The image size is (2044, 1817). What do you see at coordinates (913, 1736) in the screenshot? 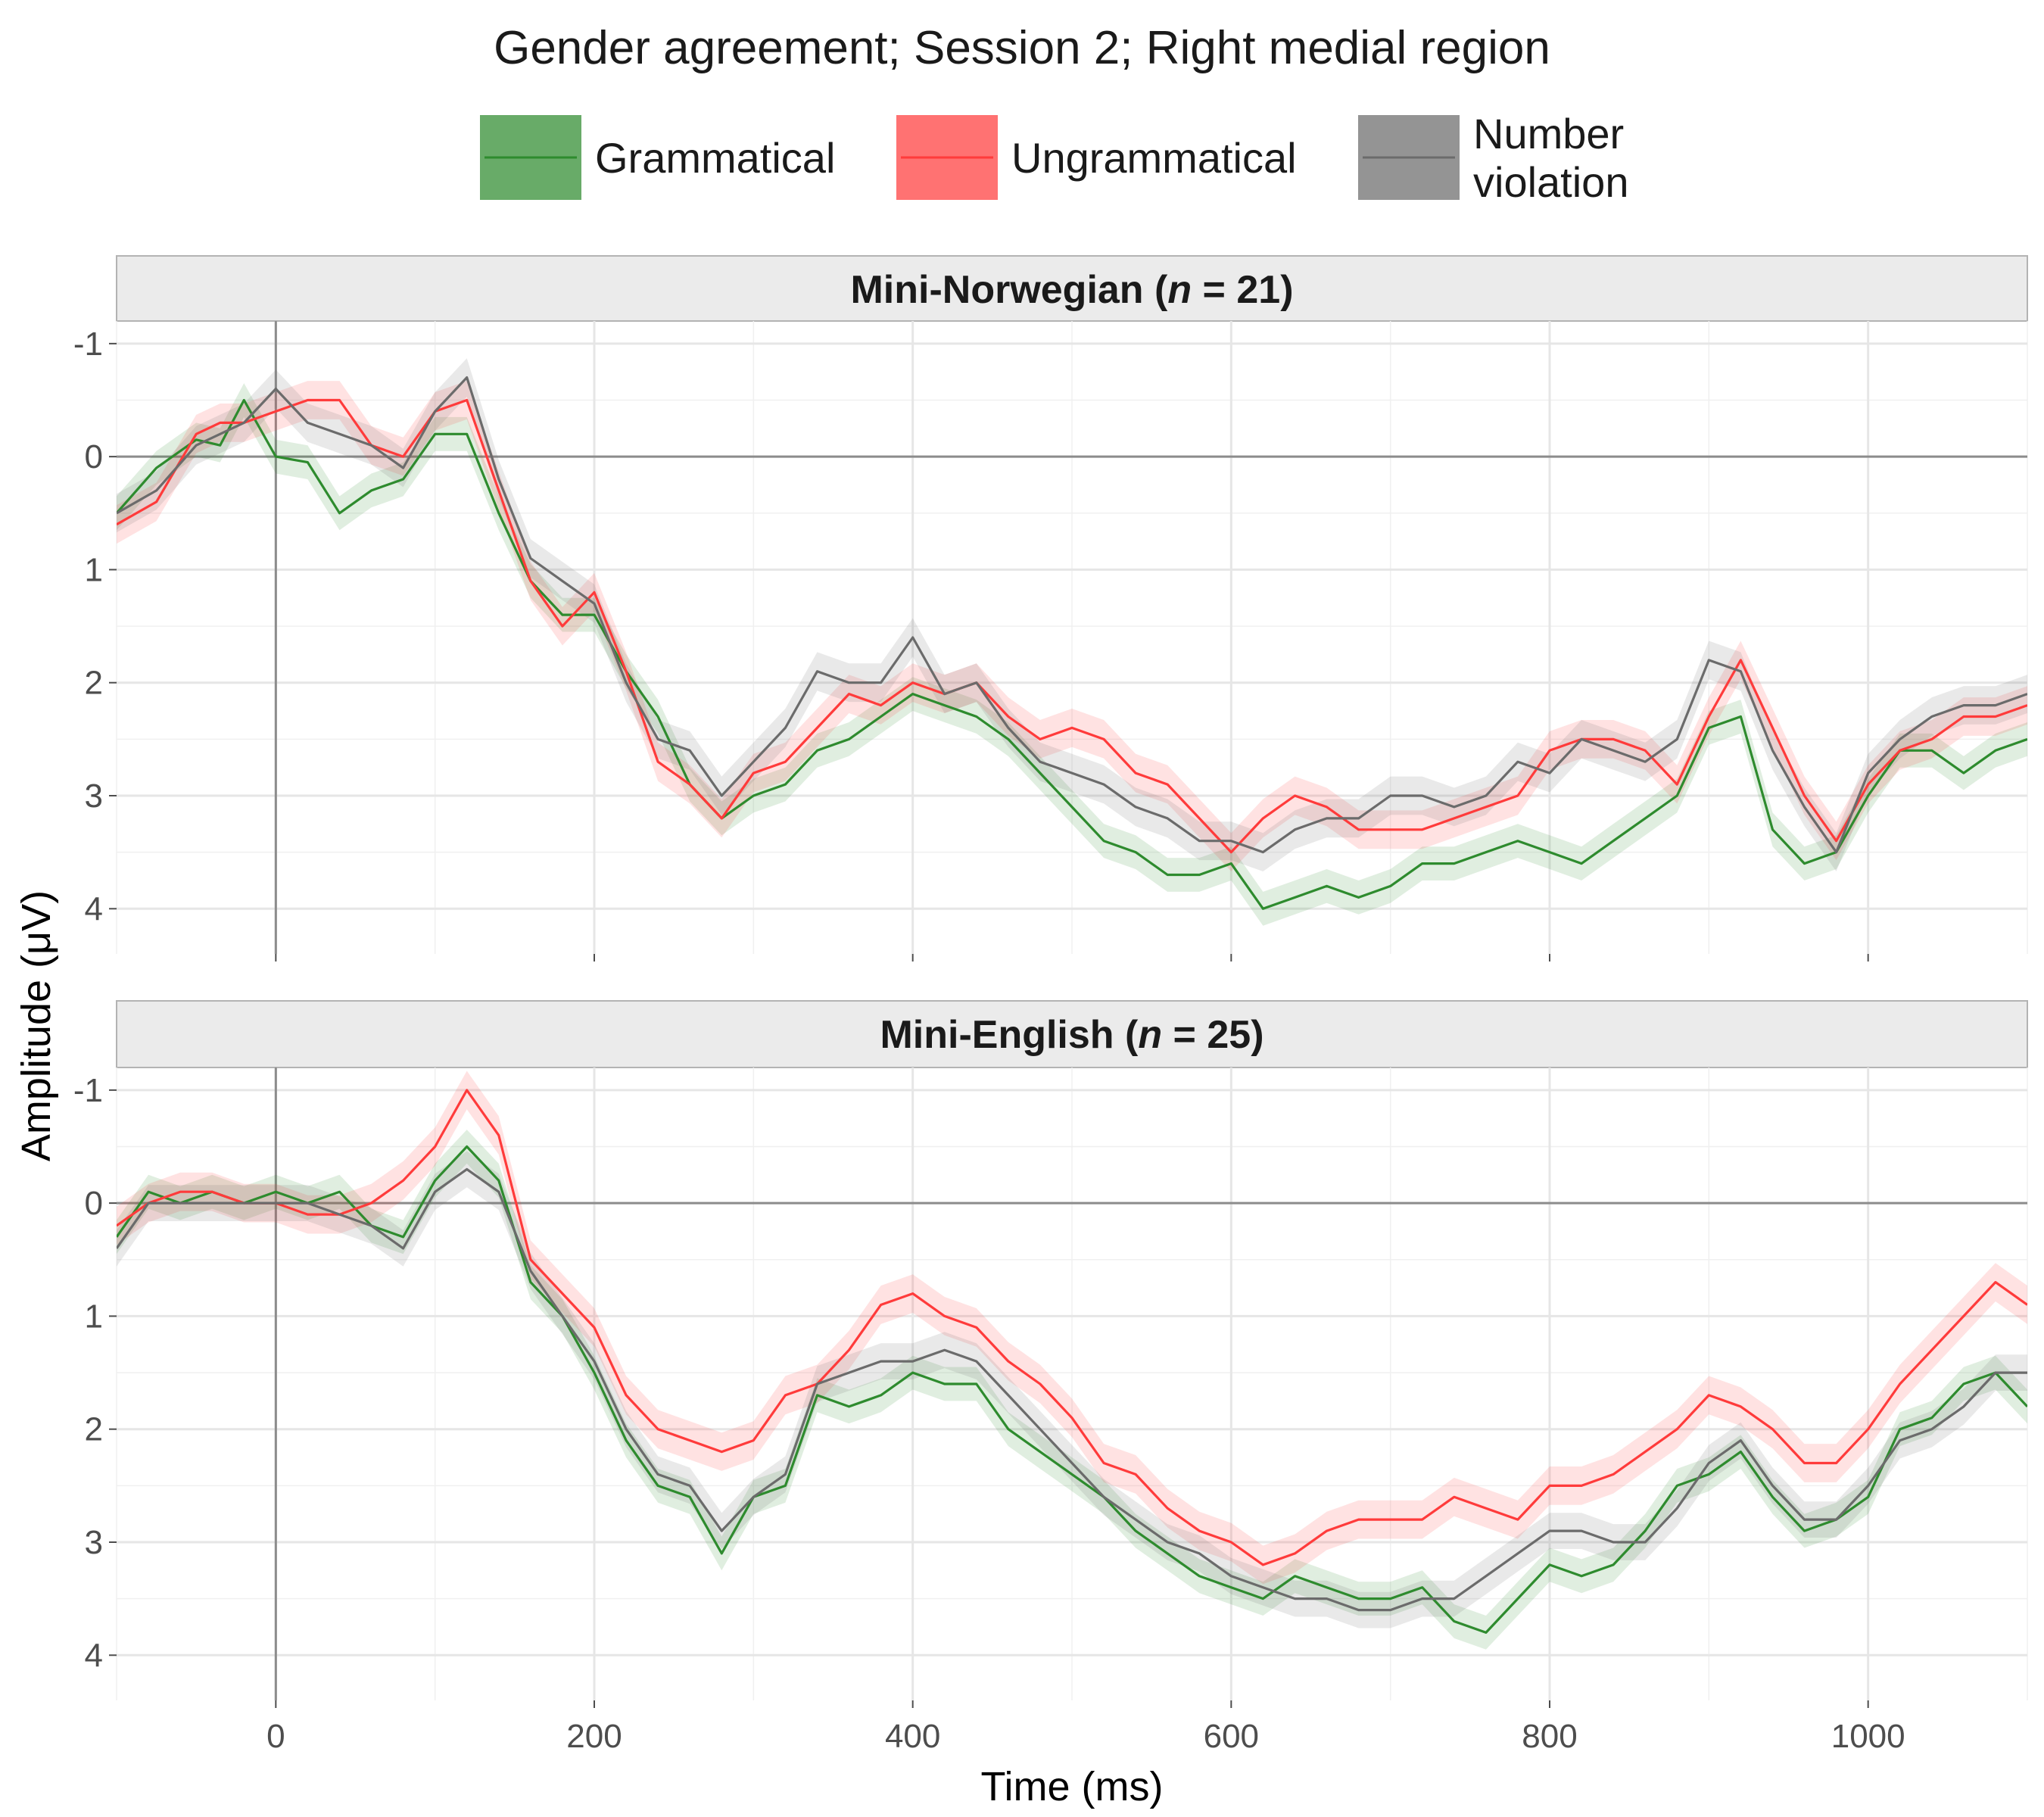
I see `x-tick-label: 400` at bounding box center [913, 1736].